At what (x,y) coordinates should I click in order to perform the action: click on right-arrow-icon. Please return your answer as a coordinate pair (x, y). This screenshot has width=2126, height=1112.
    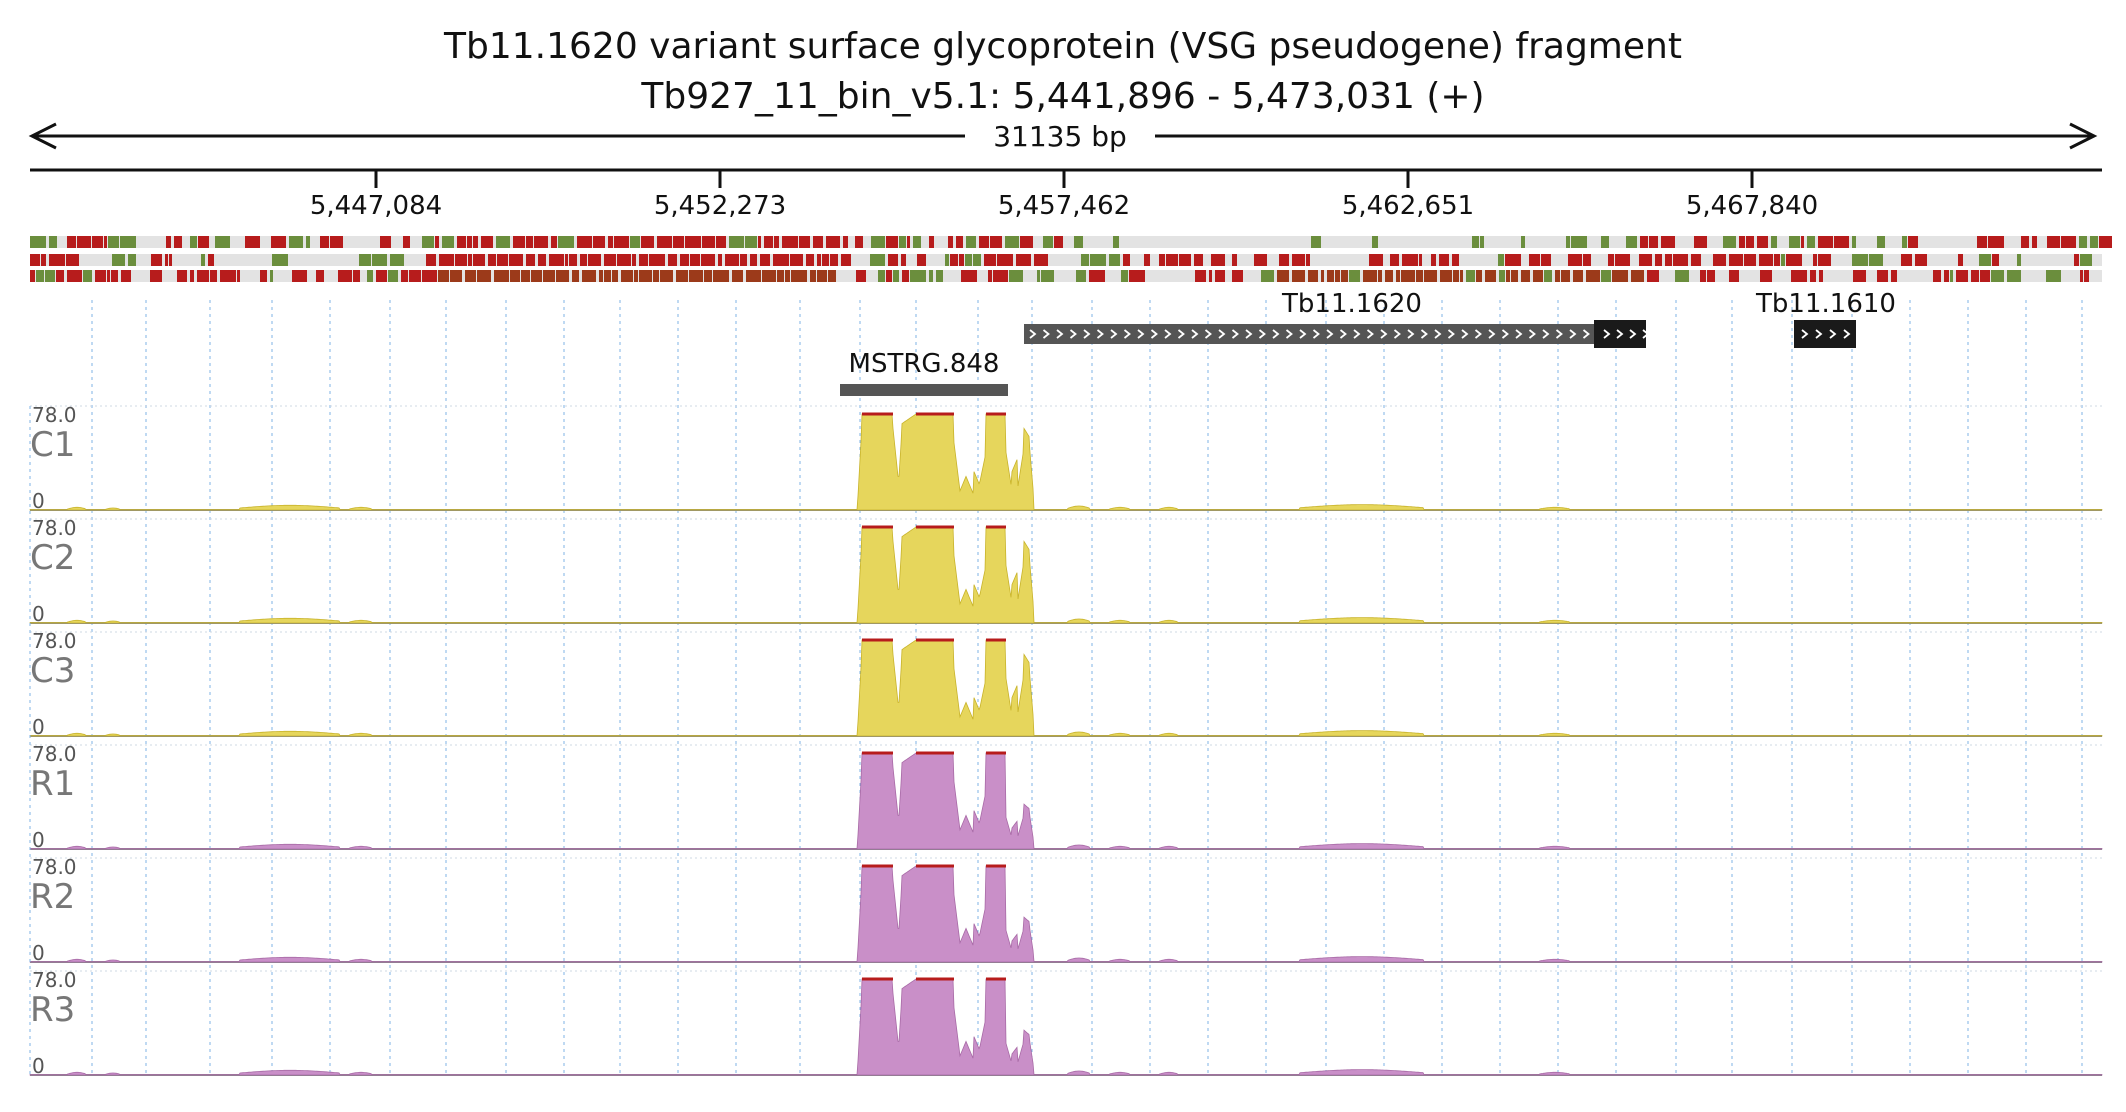
    Looking at the image, I should click on (2083, 136).